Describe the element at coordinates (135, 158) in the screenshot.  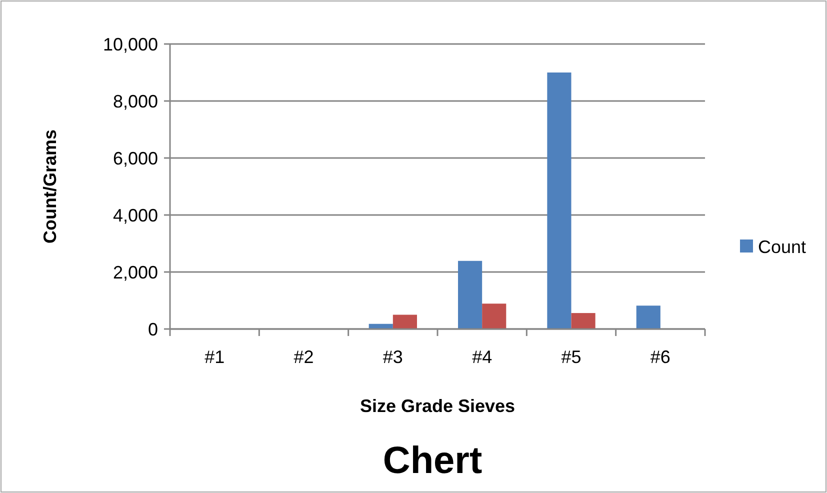
I see `y-tick-label: 6,000` at that location.